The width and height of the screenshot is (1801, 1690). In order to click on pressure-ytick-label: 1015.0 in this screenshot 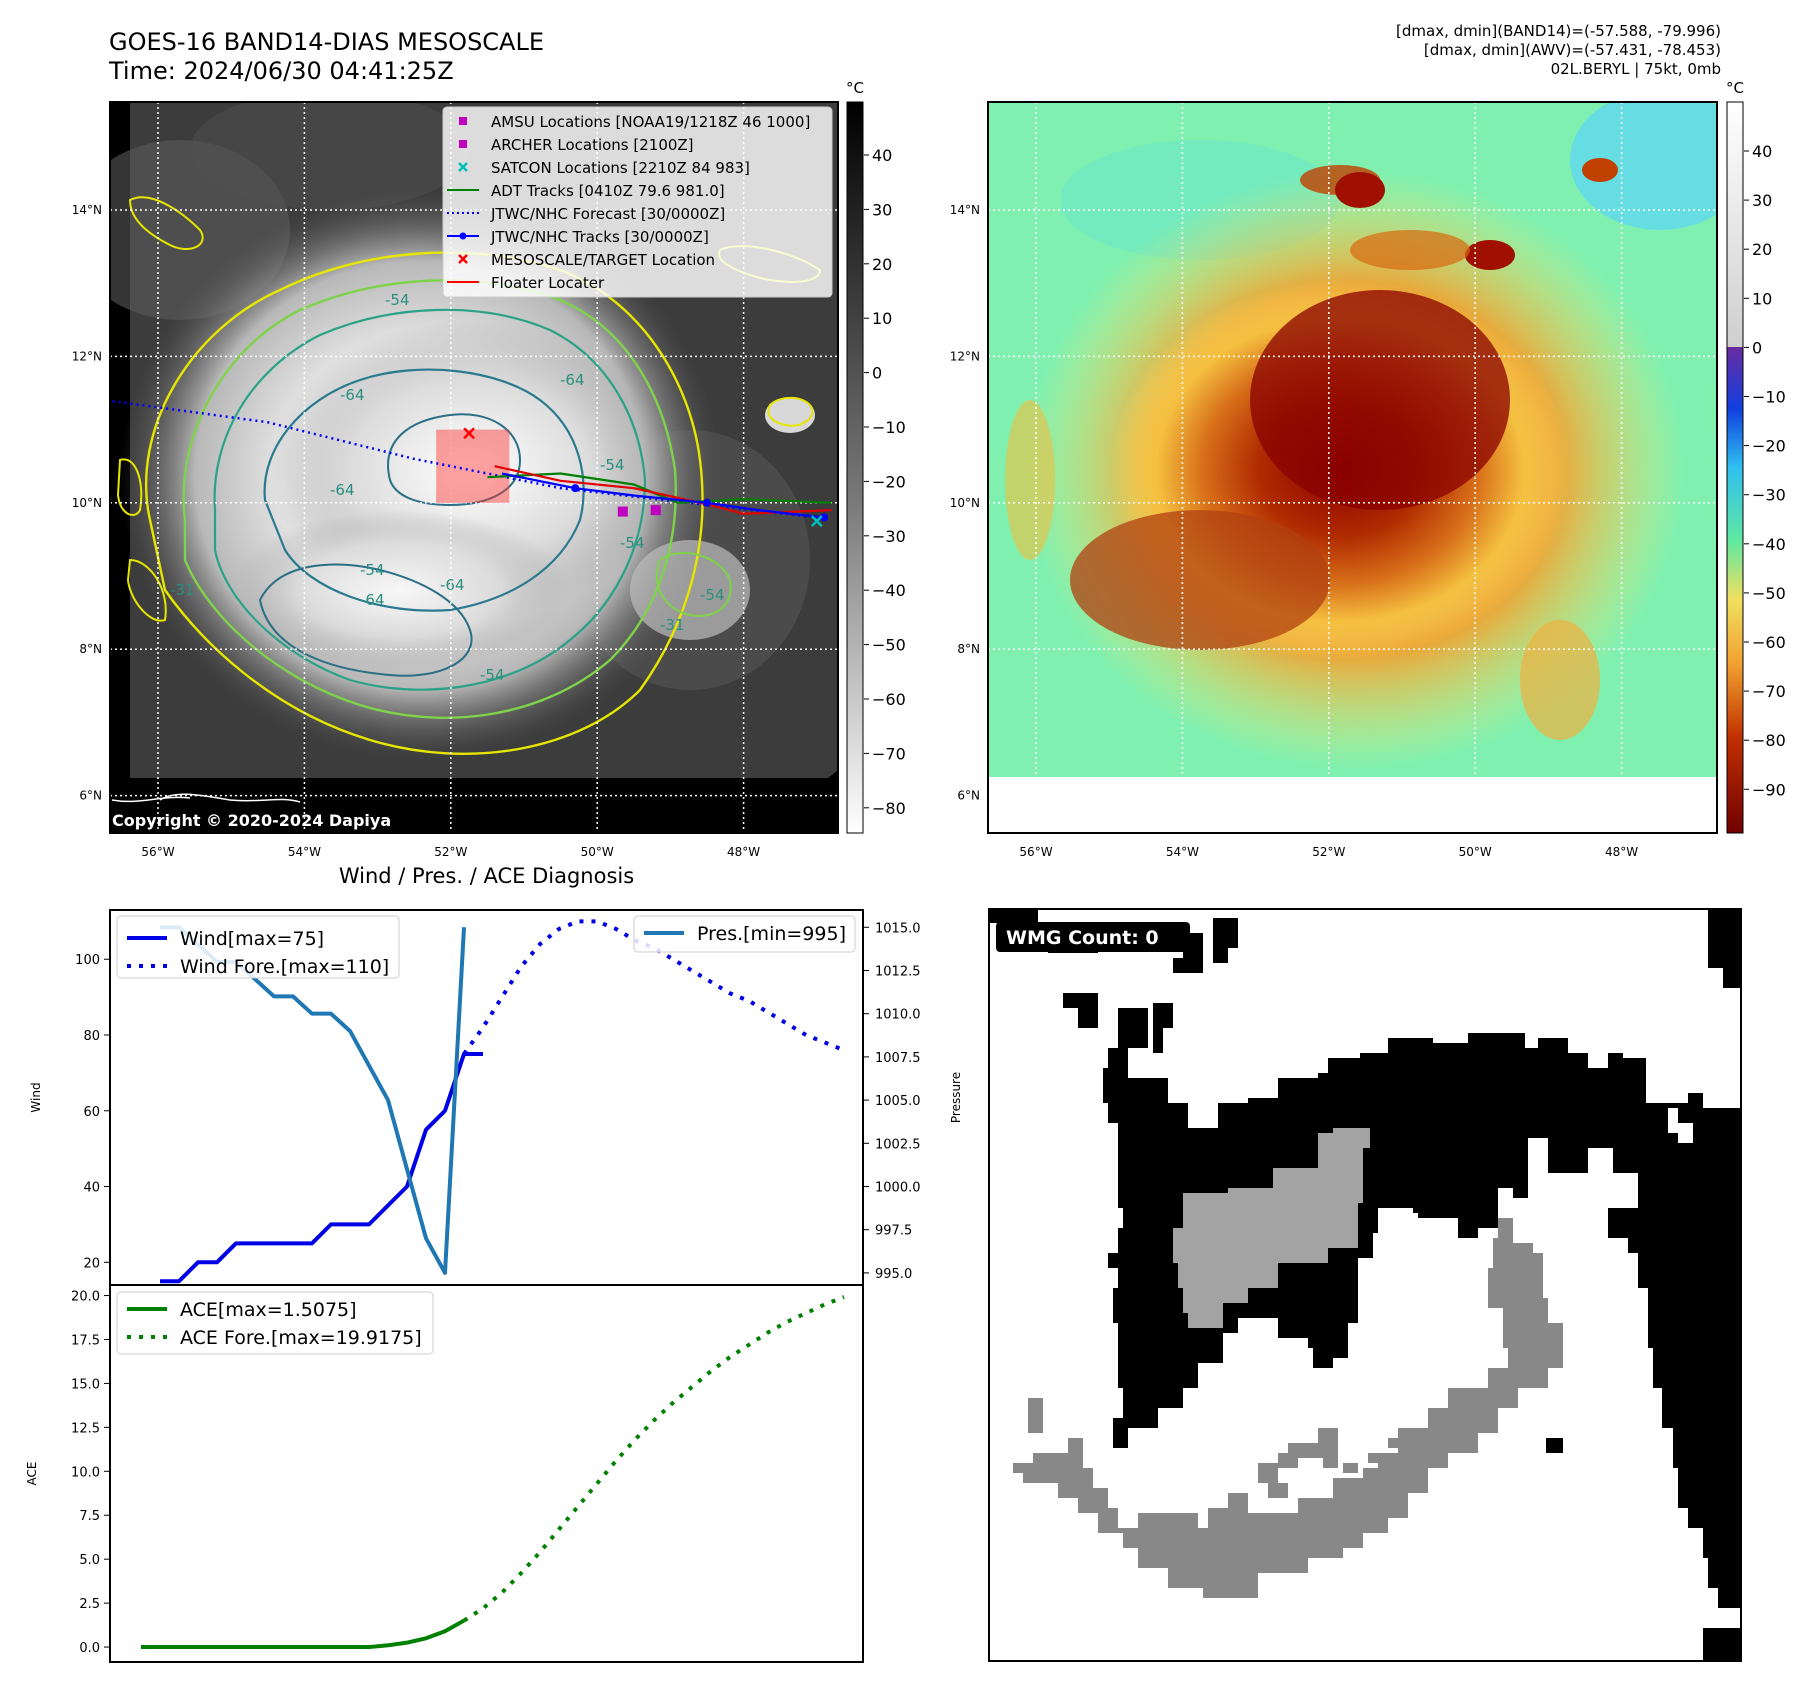, I will do `click(898, 928)`.